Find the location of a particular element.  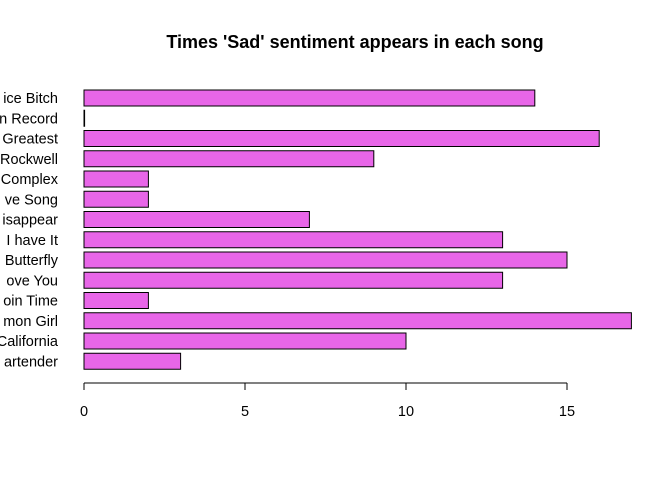

category-label: n Record is located at coordinates (29, 119).